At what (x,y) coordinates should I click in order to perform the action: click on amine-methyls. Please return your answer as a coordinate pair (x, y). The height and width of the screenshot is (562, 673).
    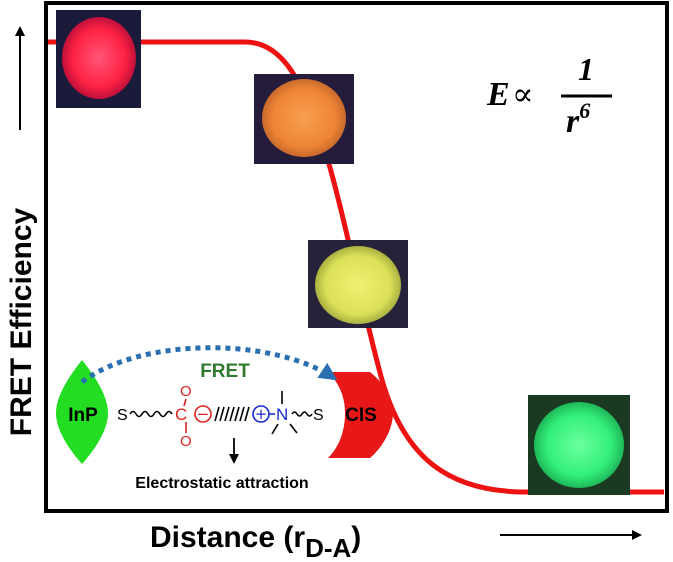
    Looking at the image, I should click on (284, 413).